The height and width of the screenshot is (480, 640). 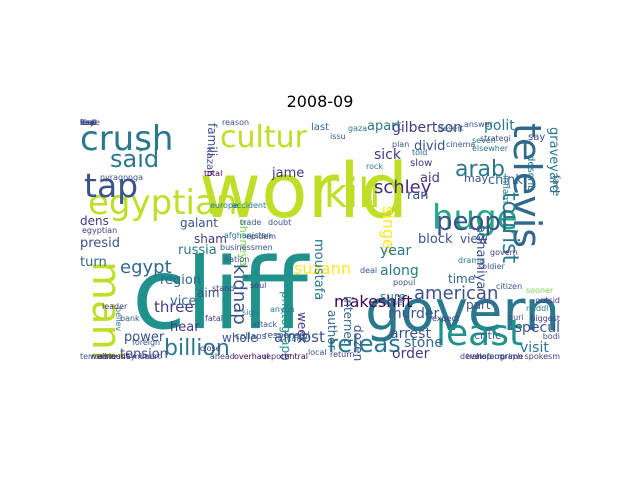 I want to click on cloud-word: minut, so click(x=144, y=356).